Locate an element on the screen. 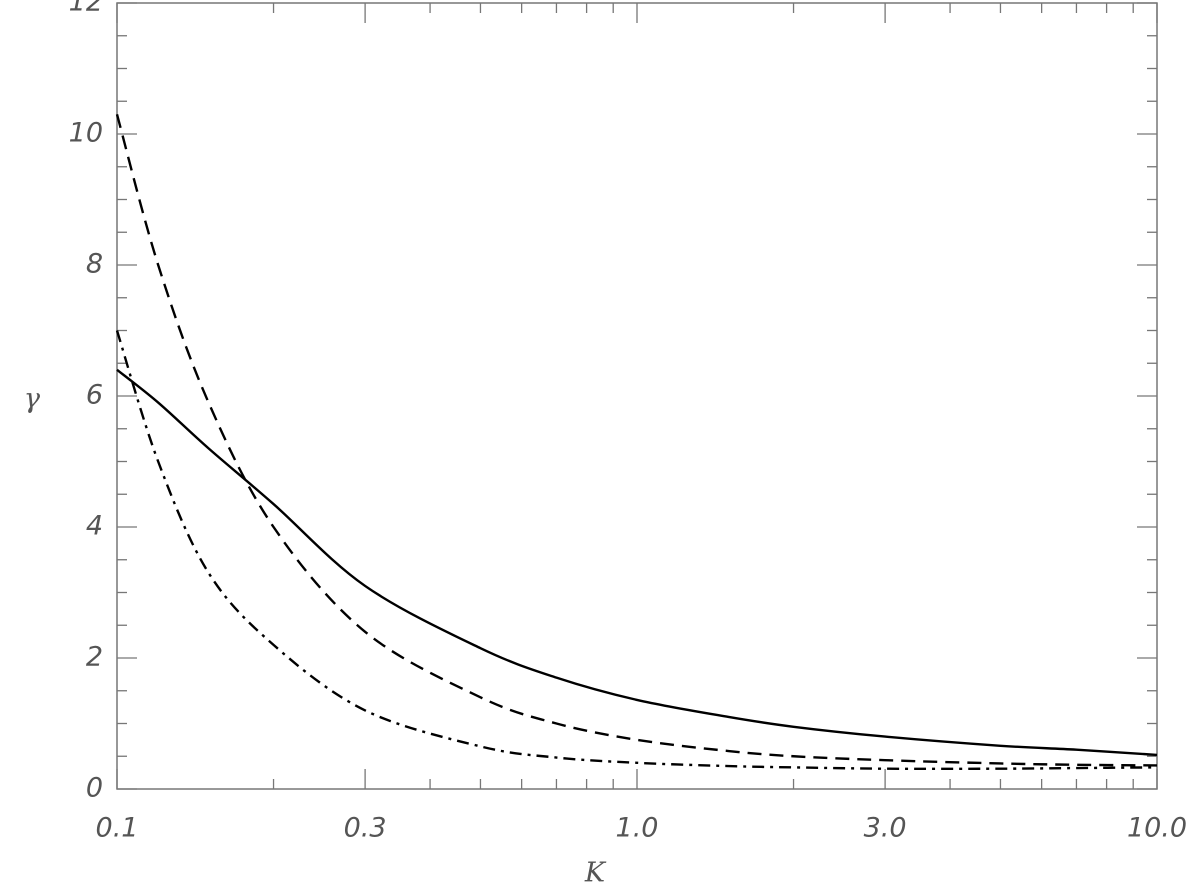  x-axis-label: K is located at coordinates (595, 873).